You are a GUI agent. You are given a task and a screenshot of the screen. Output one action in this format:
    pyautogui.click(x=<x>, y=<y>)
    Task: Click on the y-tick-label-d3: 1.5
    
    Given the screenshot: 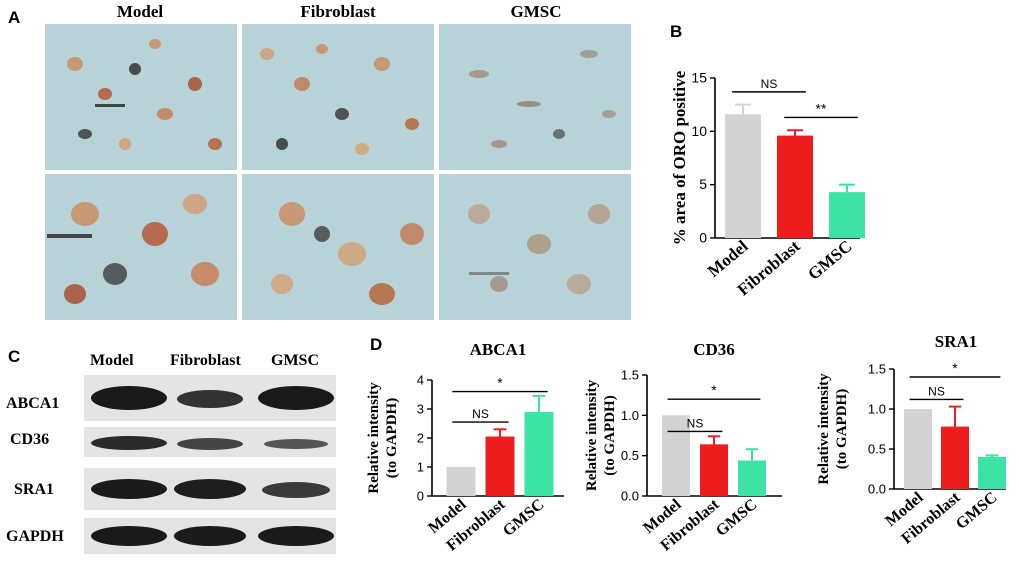 What is the action you would take?
    pyautogui.click(x=877, y=369)
    